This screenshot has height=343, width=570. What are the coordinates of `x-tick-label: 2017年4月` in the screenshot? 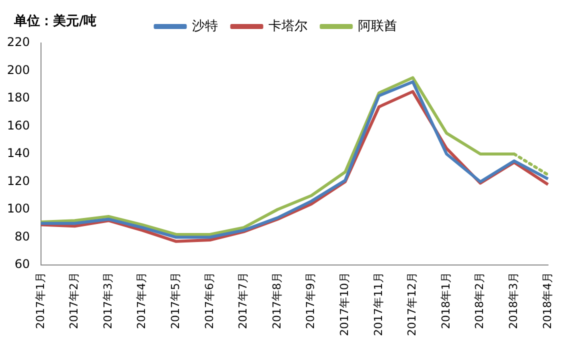 It's located at (141, 301).